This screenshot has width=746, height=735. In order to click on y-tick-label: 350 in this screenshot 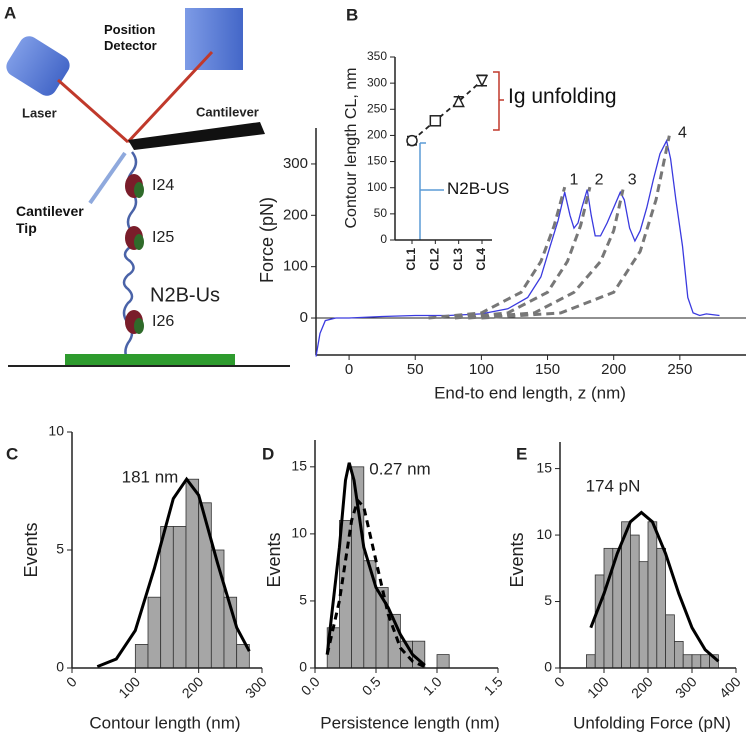, I will do `click(377, 56)`.